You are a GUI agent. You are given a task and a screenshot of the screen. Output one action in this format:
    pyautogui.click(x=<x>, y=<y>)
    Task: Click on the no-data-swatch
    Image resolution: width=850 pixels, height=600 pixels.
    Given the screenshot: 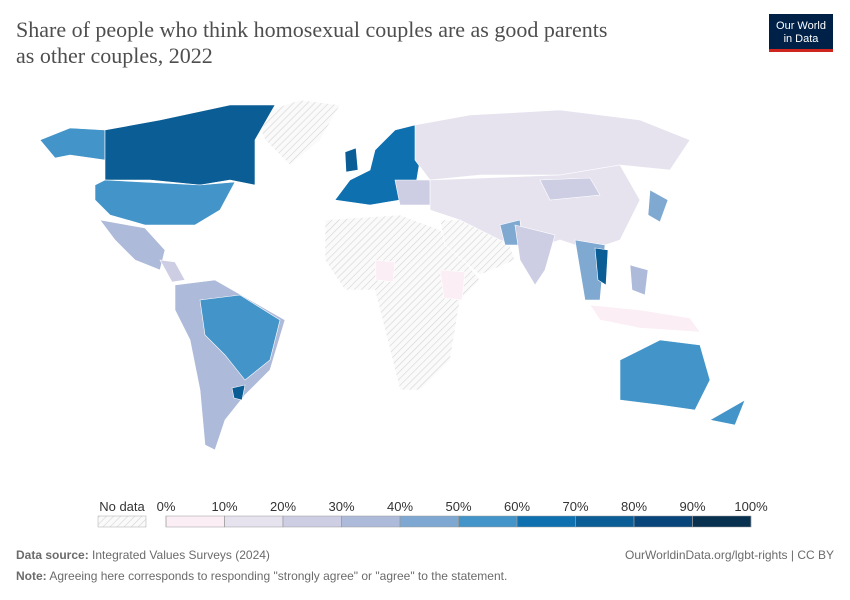 What is the action you would take?
    pyautogui.click(x=122, y=521)
    